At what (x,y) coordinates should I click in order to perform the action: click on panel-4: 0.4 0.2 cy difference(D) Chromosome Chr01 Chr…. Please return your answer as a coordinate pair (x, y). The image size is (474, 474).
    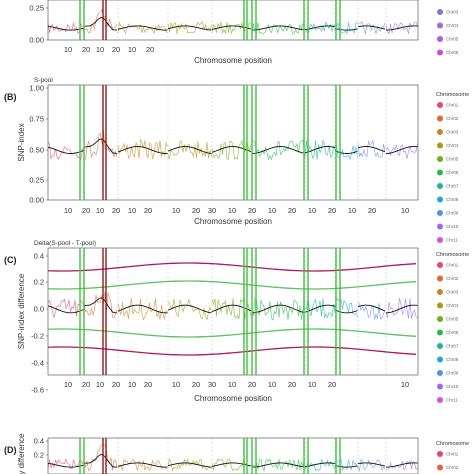
    Looking at the image, I should click on (236, 453).